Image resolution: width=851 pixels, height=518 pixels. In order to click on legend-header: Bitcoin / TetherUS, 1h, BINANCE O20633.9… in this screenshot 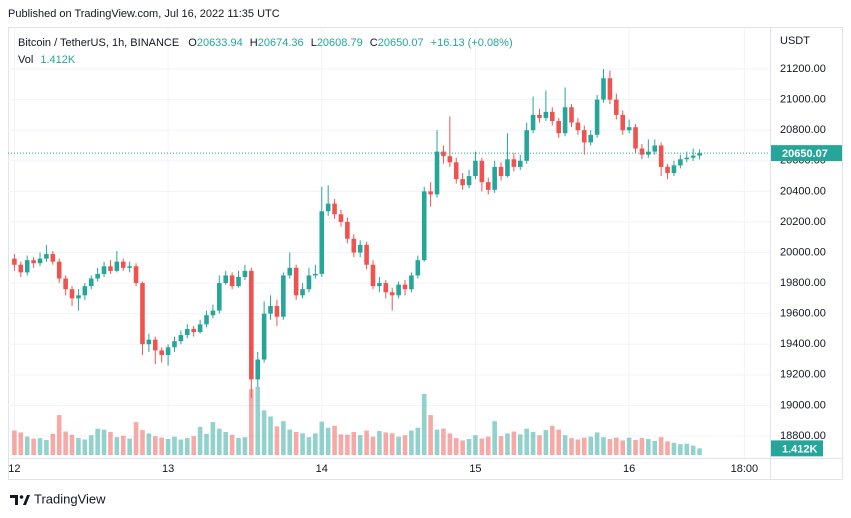, I will do `click(265, 43)`.